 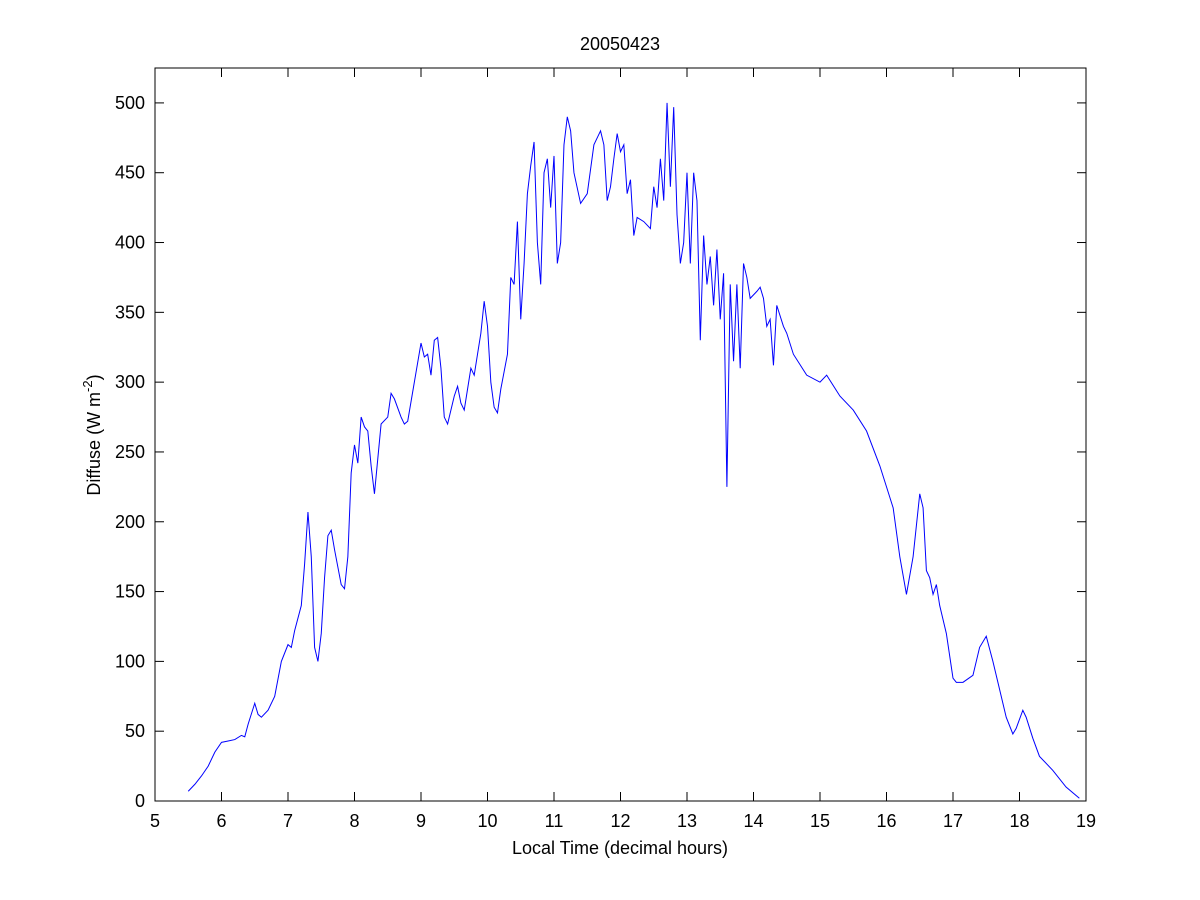 I want to click on x-tick-label: 6, so click(x=221, y=821).